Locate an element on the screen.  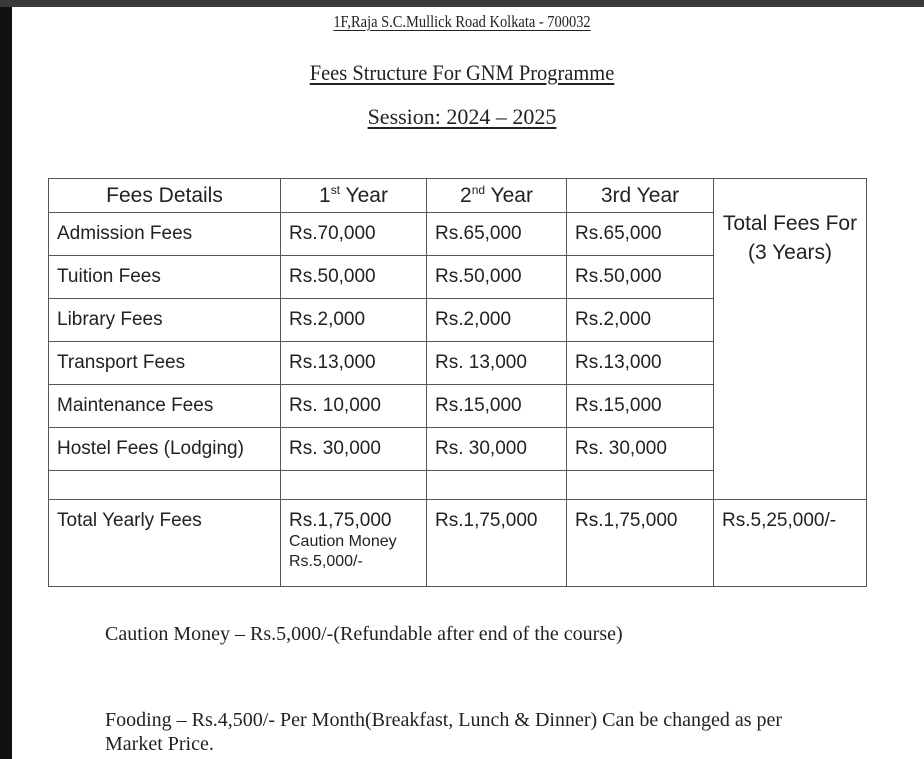
cell: Rs. 10,000 is located at coordinates (353, 406).